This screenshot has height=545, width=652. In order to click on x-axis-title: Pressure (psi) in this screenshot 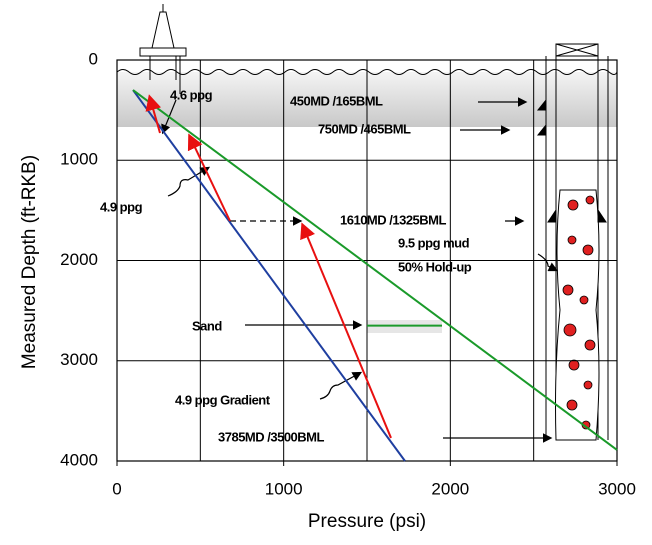, I will do `click(367, 521)`.